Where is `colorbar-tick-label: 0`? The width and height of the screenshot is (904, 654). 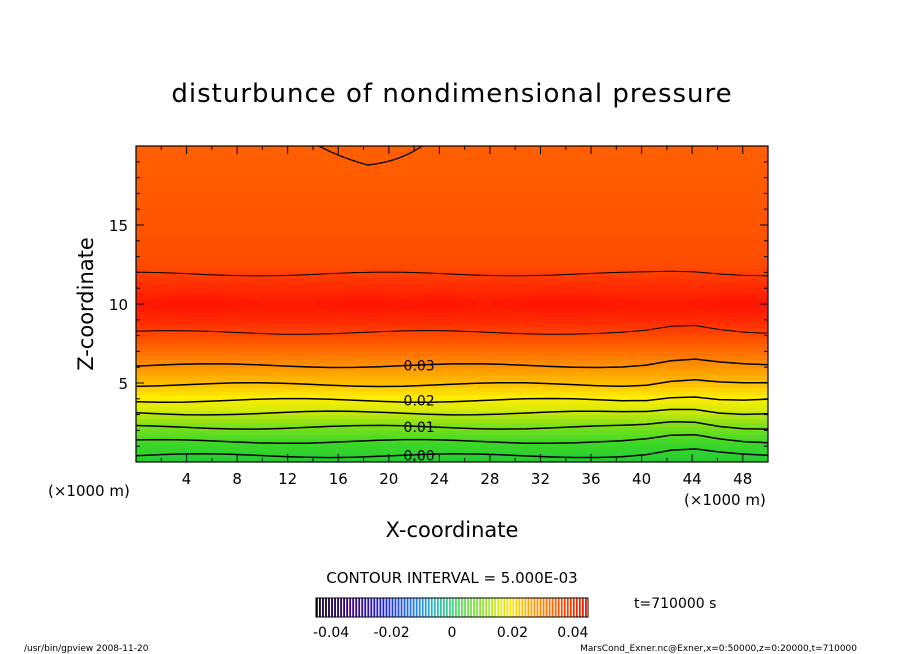
colorbar-tick-label: 0 is located at coordinates (452, 633).